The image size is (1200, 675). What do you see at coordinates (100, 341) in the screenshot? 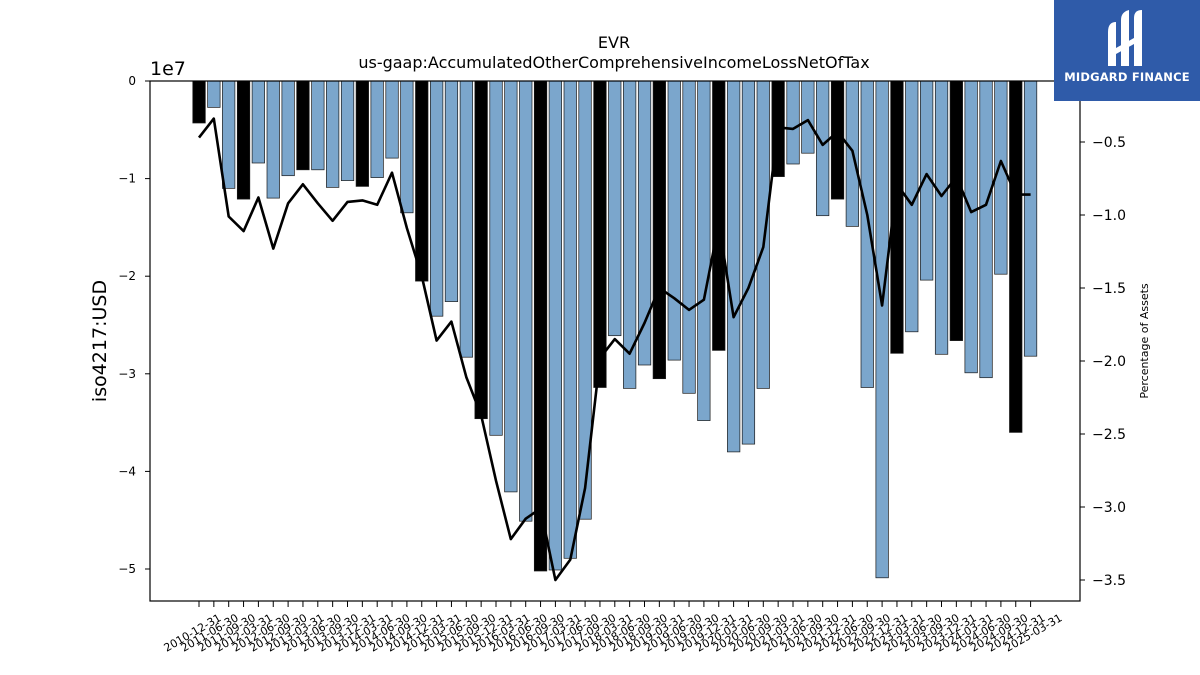
I see `y-axis-label: iso4217:USD` at bounding box center [100, 341].